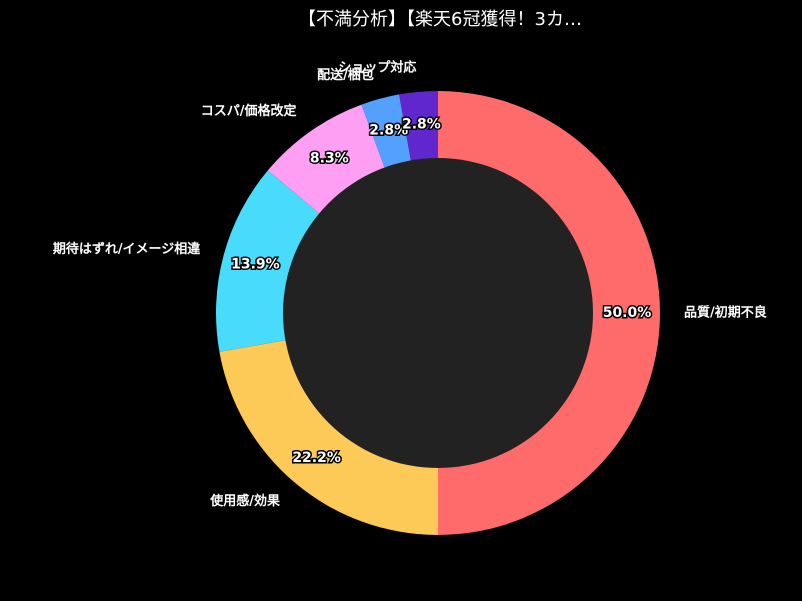 The height and width of the screenshot is (601, 802). Describe the element at coordinates (725, 313) in the screenshot. I see `category-label: 品質/初期不良` at that location.